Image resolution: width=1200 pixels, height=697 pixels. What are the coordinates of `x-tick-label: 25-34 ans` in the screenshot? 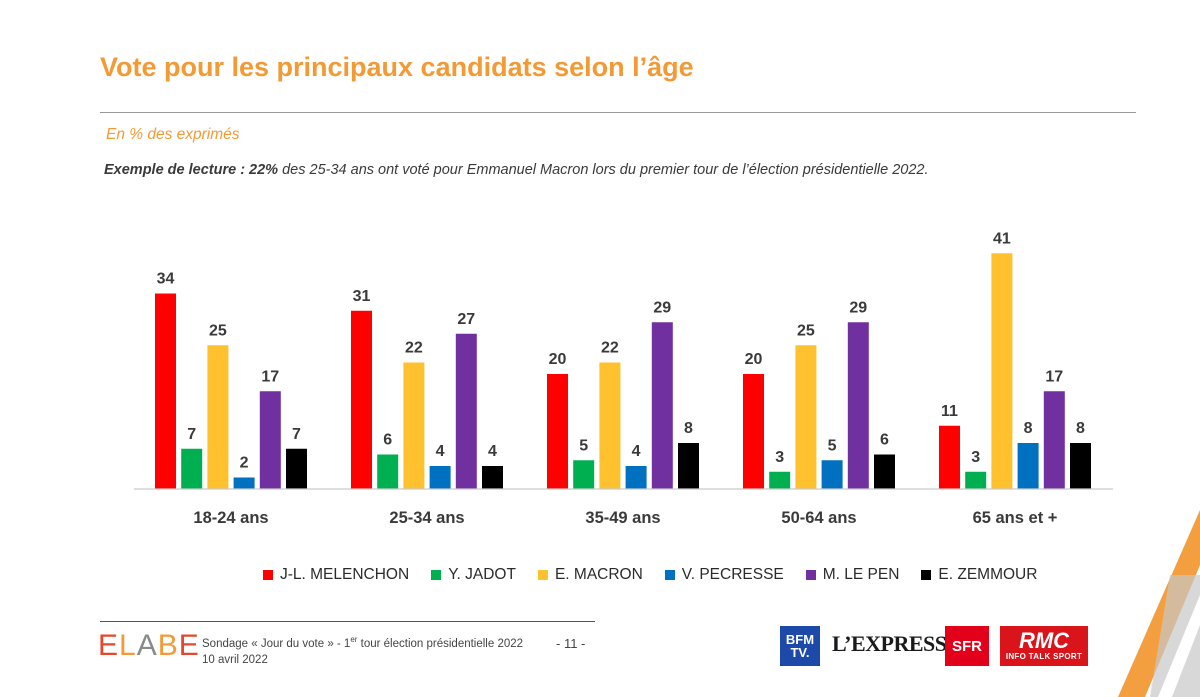 It's located at (426, 518).